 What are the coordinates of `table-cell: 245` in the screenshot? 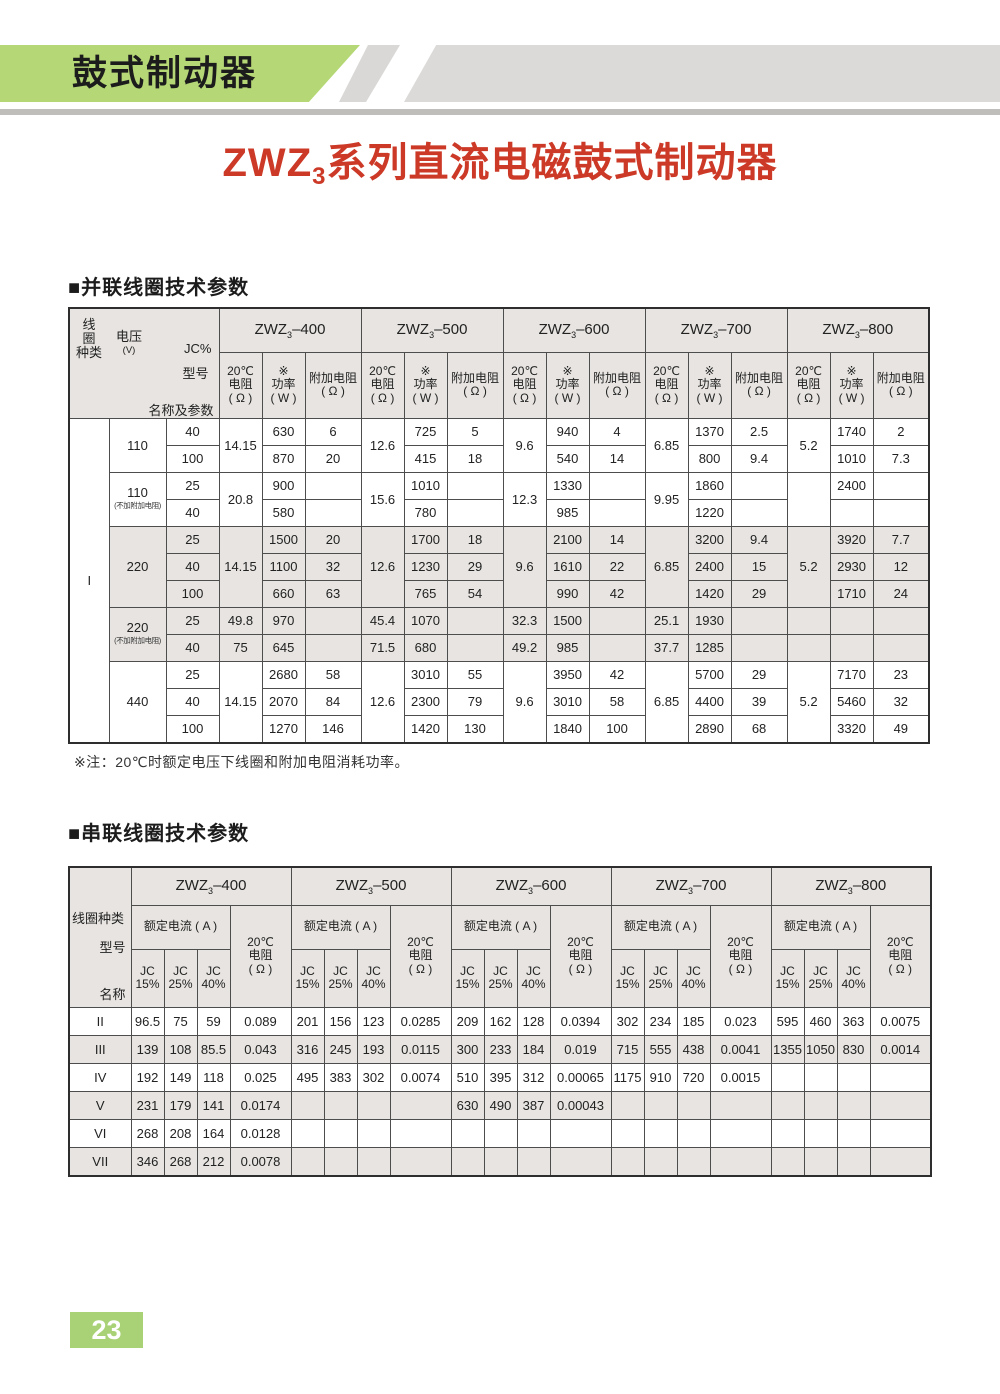 It's located at (340, 1049).